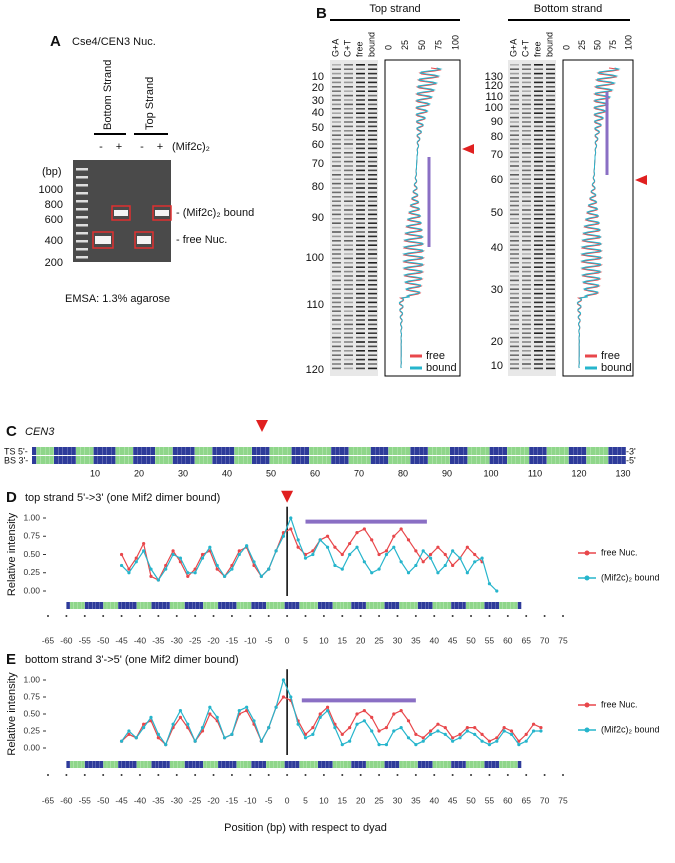  What do you see at coordinates (82, 241) in the screenshot?
I see `ladder-band` at bounding box center [82, 241].